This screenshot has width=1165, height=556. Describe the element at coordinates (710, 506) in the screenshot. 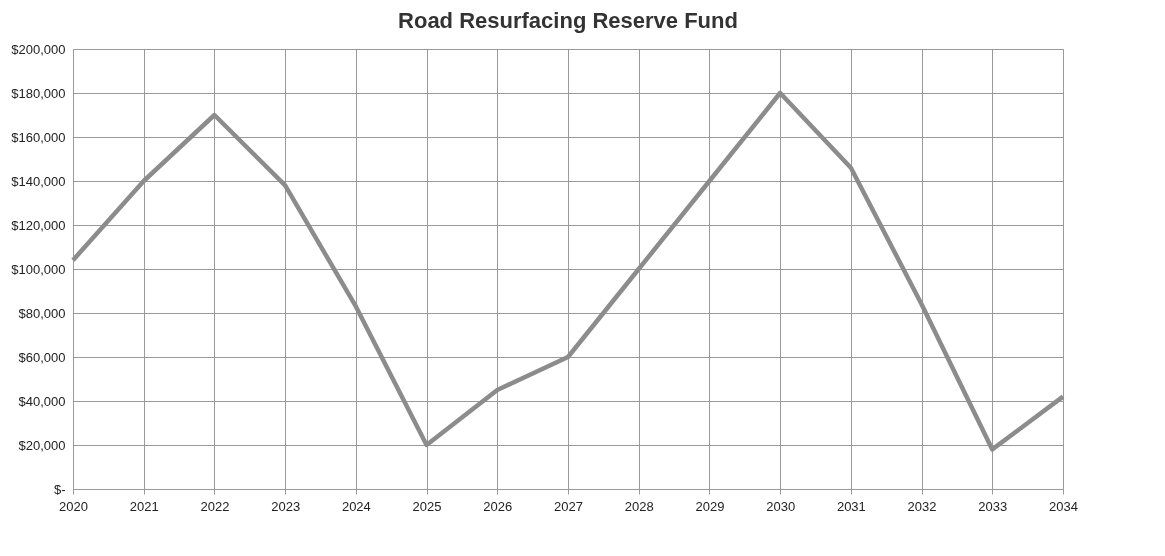

I see `x-tick-label: 2029` at that location.